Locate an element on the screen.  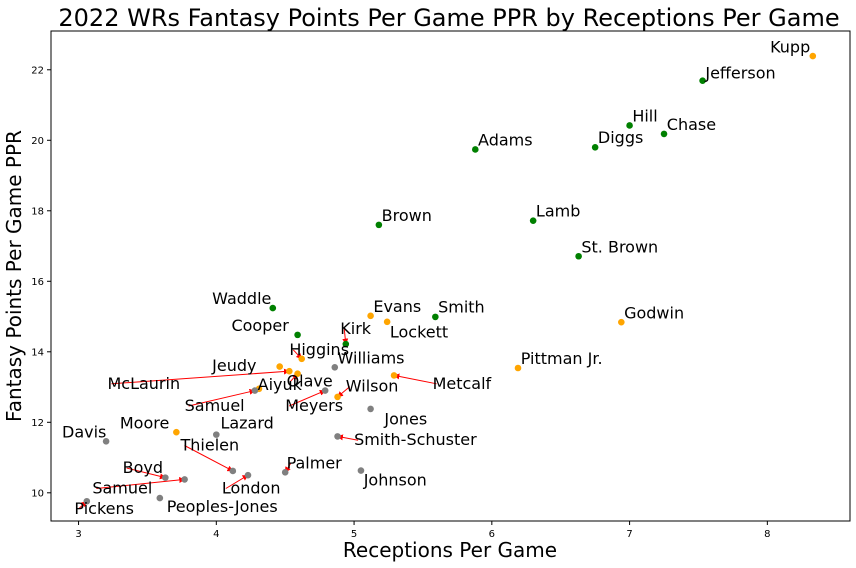
y-tick-label: 18 is located at coordinates (37, 211).